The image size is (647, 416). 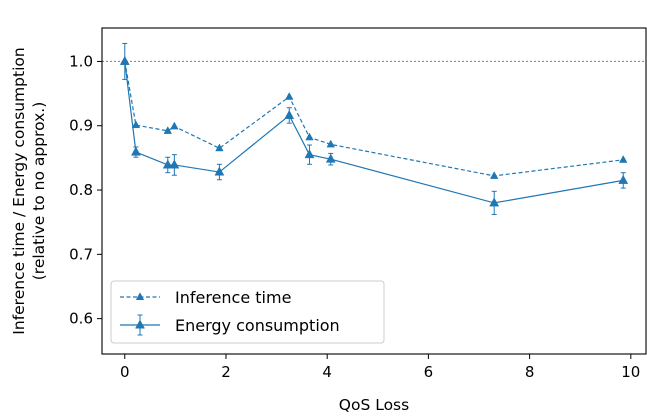 What do you see at coordinates (327, 372) in the screenshot?
I see `x-tick-label: 4` at bounding box center [327, 372].